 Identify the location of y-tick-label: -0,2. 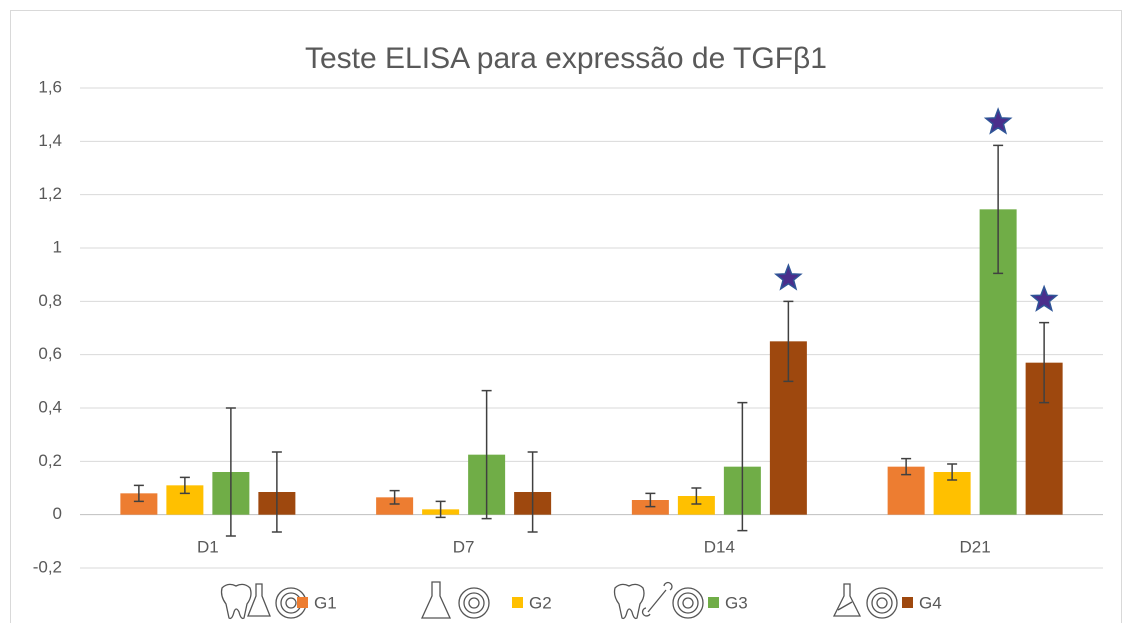
(47, 566).